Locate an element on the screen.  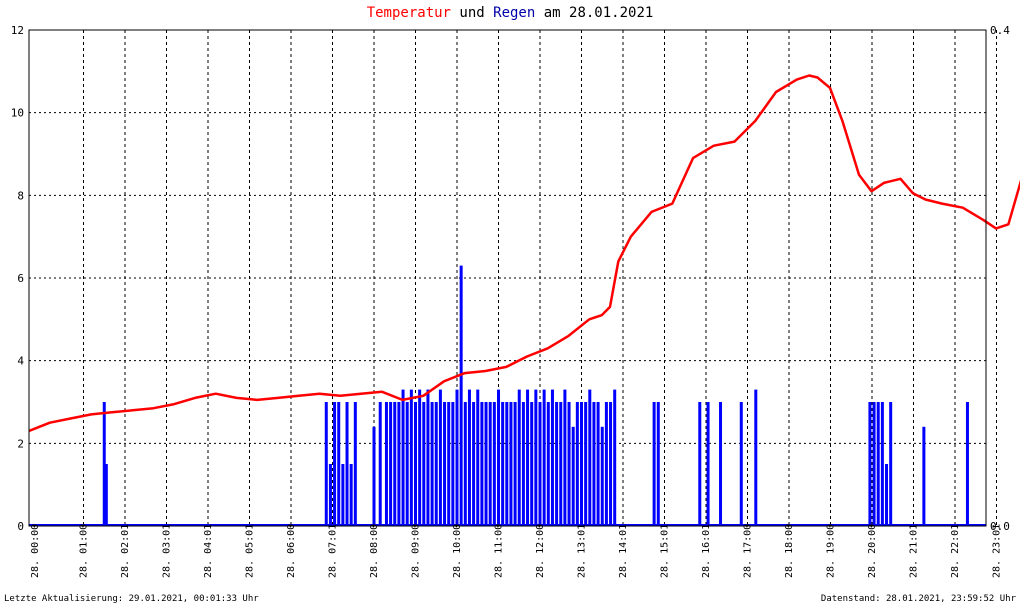
x-tick-15: 28. 15:01 is located at coordinates (665, 551).